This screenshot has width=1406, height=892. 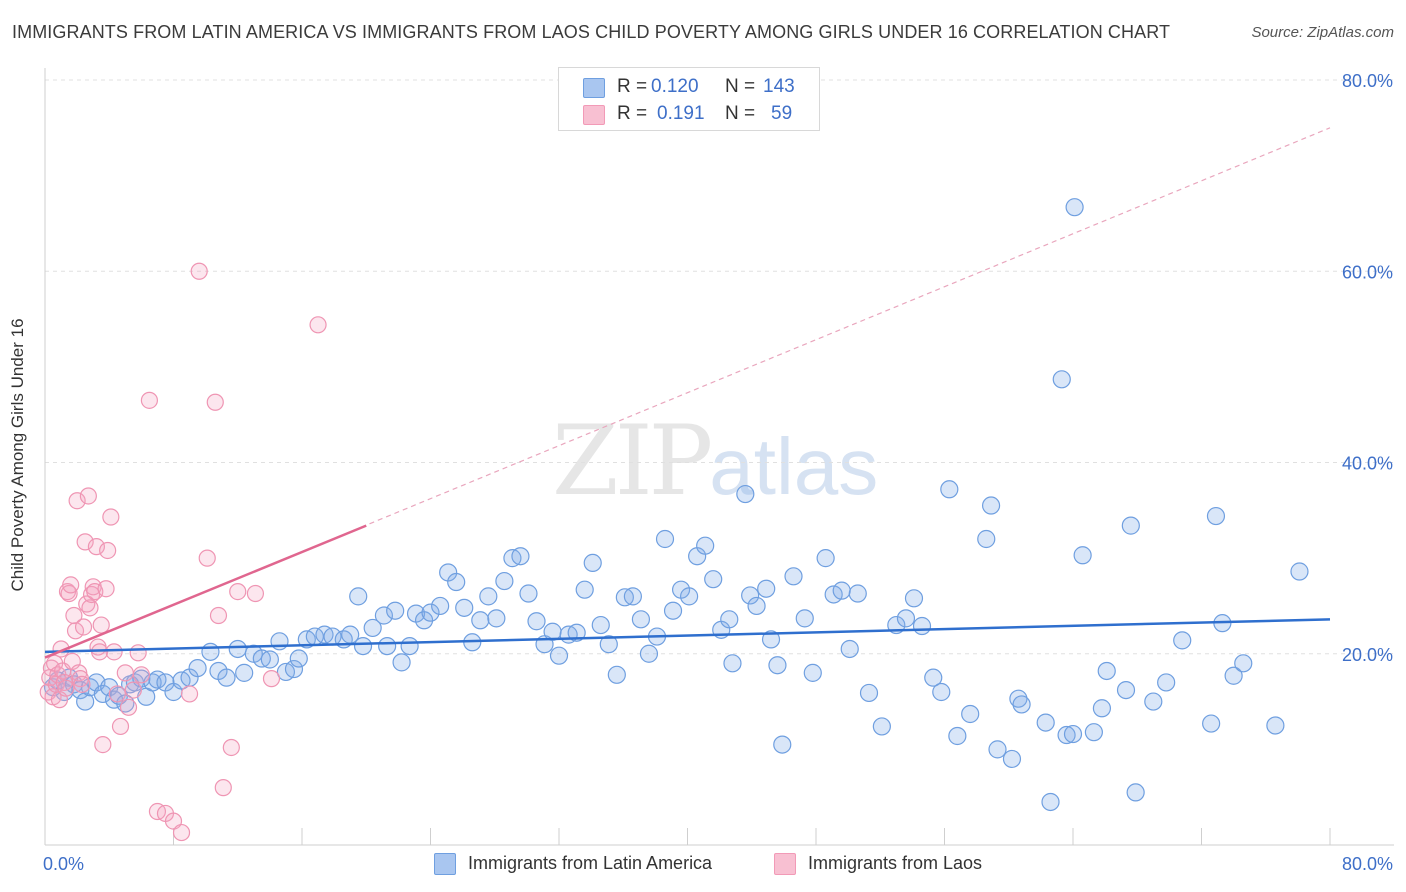 What do you see at coordinates (445, 864) in the screenshot?
I see `legend-swatch-latin-america` at bounding box center [445, 864].